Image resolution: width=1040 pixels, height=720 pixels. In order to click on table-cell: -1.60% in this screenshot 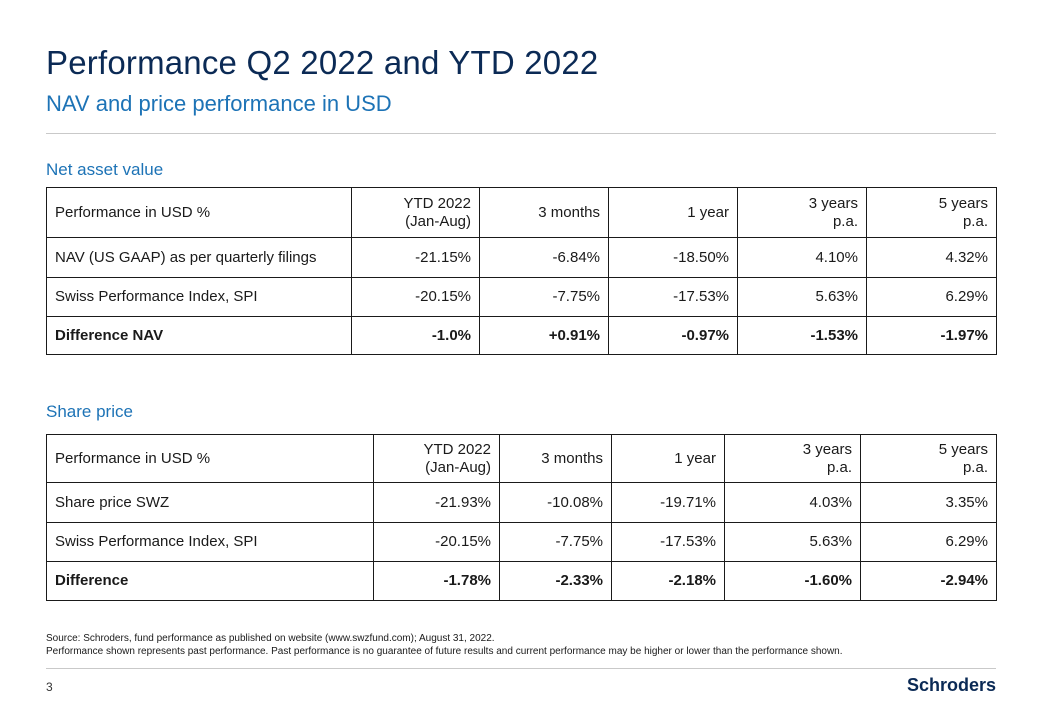, I will do `click(792, 581)`.